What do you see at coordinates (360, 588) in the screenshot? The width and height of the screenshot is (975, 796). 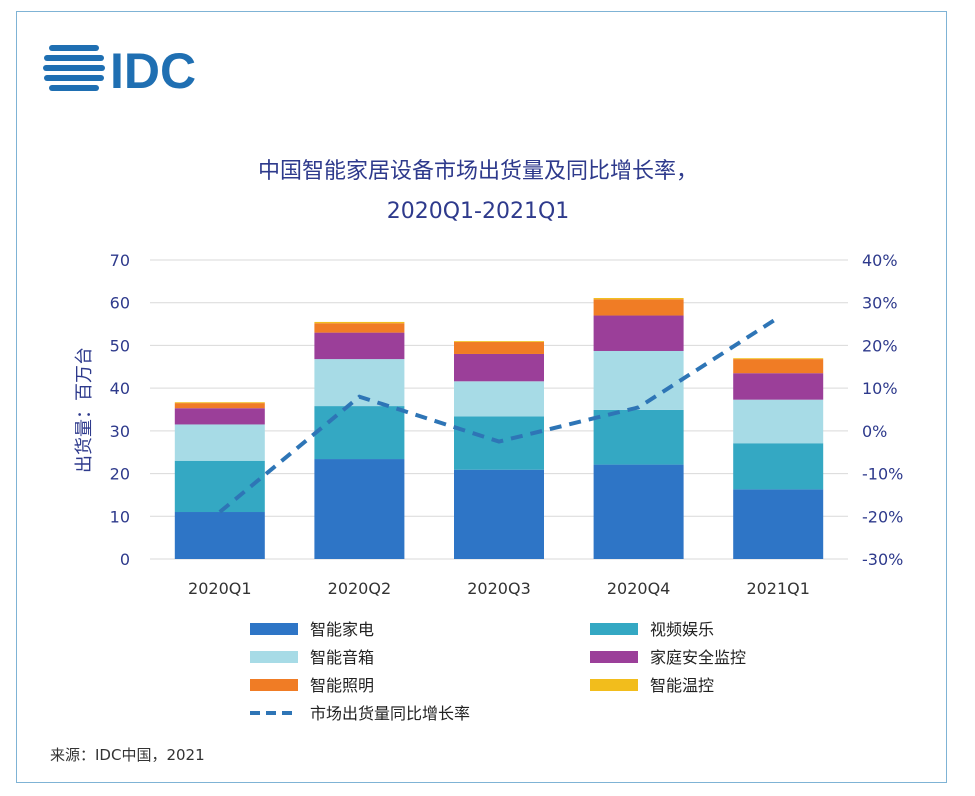 I see `x-tick-label: 2020Q2` at bounding box center [360, 588].